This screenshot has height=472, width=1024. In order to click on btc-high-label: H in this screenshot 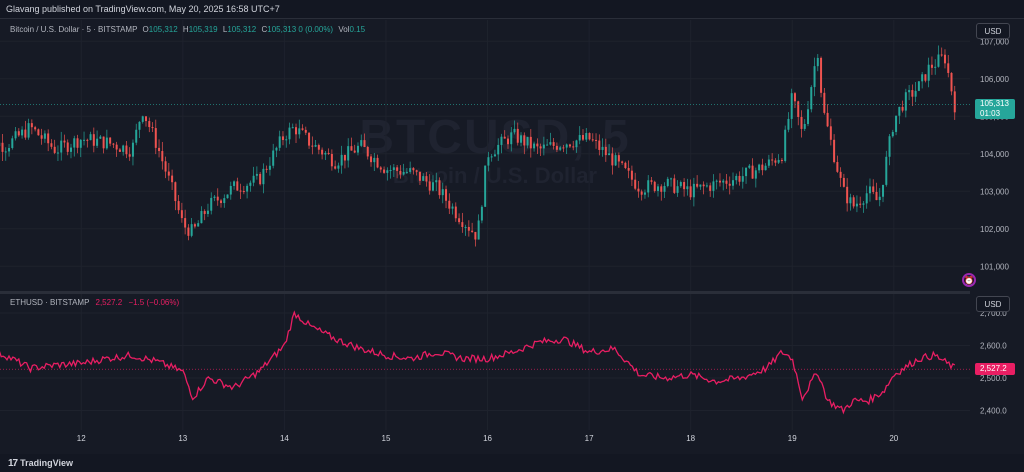, I will do `click(185, 29)`.